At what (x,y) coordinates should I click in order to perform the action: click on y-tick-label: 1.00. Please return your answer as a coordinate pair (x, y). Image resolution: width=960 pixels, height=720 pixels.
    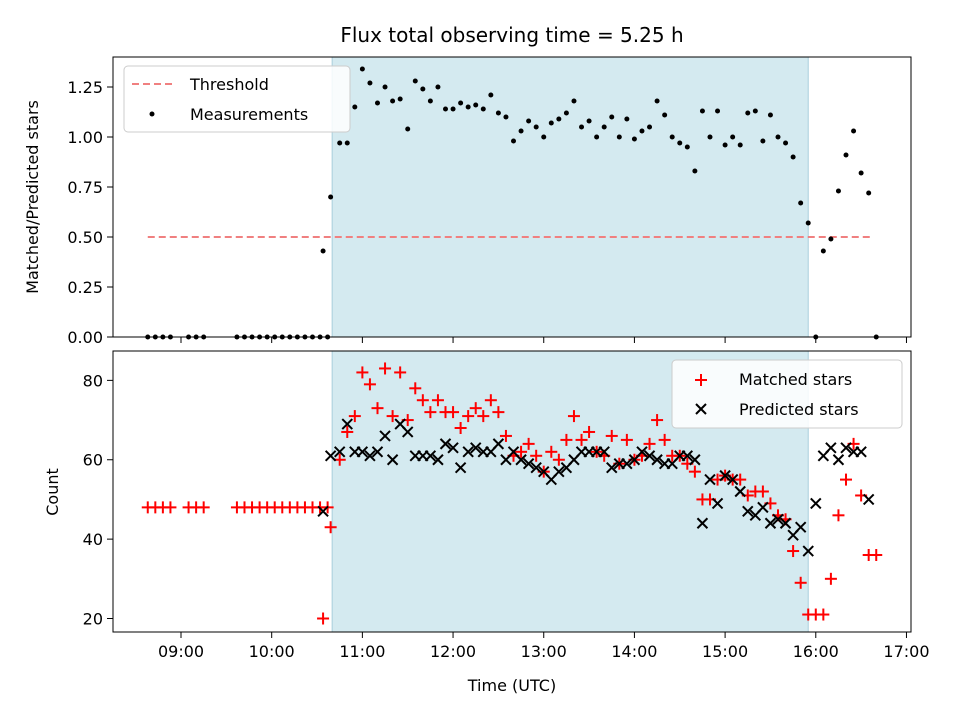
    Looking at the image, I should click on (85, 137).